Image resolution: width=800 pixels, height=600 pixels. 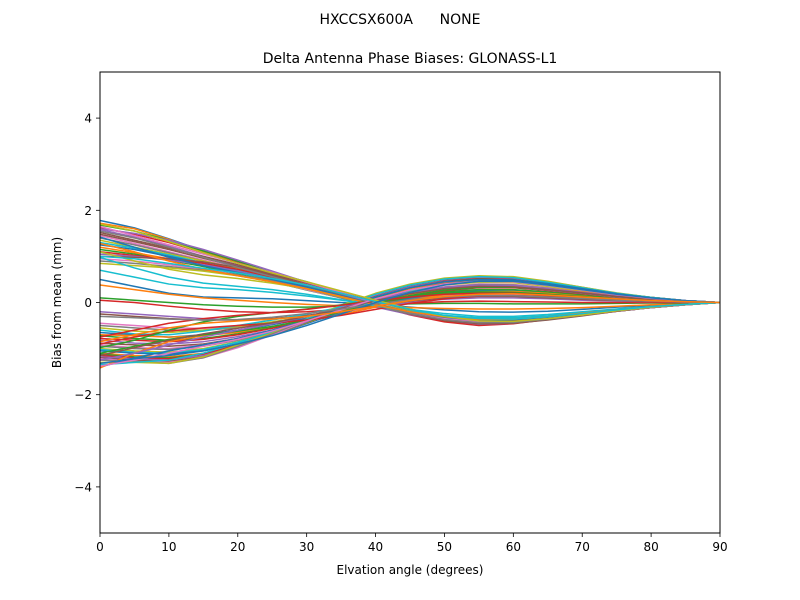 I want to click on x-tick-label: 40, so click(x=375, y=547).